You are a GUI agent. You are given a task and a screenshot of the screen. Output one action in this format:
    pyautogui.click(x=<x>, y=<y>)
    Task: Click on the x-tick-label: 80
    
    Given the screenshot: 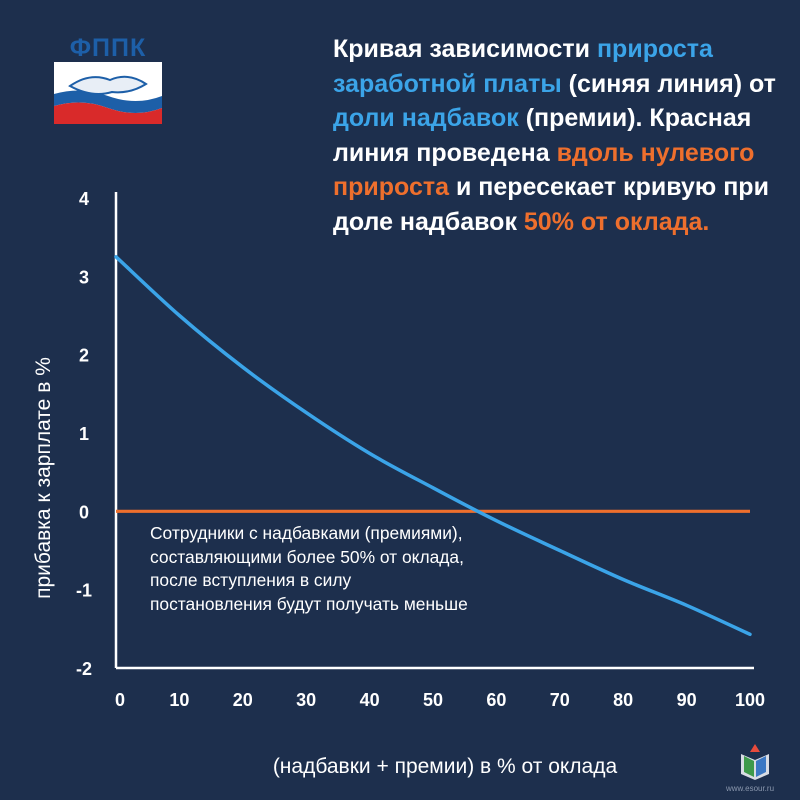 What is the action you would take?
    pyautogui.click(x=623, y=700)
    